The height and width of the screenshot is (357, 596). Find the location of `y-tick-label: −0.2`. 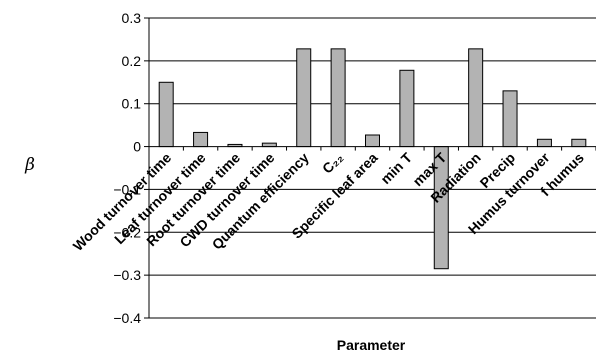

y-tick-label: −0.2 is located at coordinates (127, 232).